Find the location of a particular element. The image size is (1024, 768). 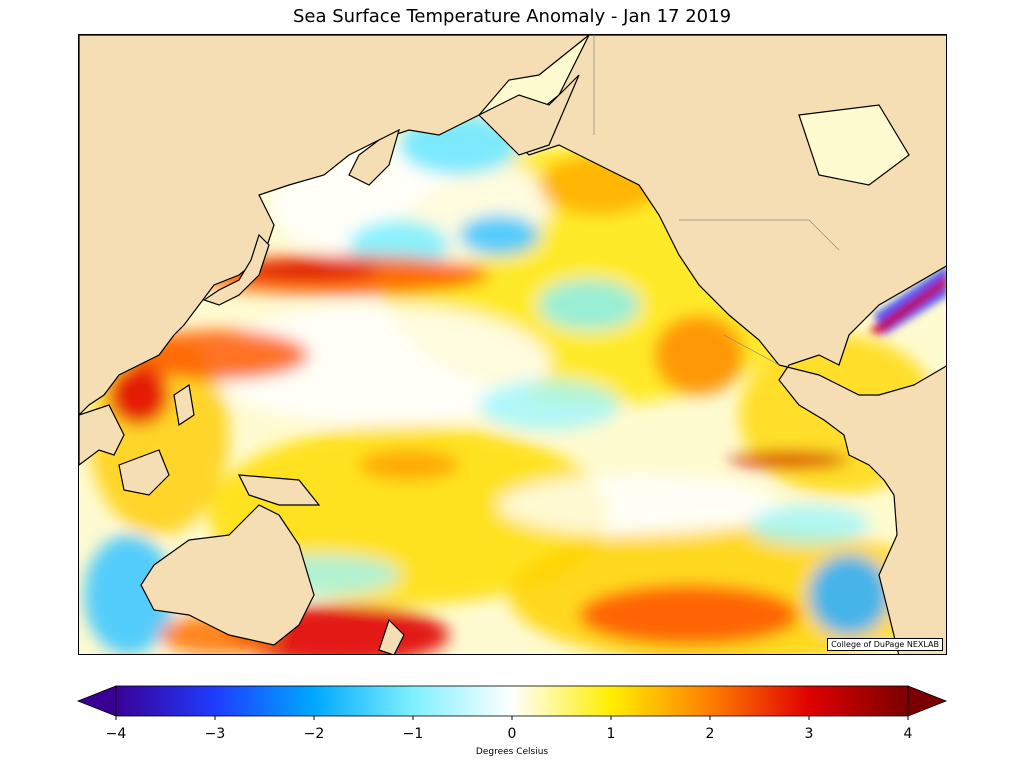

colorbar: −4 −3 −2 −1 0 1 2 3 4 Degrees Celsius is located at coordinates (512, 721).